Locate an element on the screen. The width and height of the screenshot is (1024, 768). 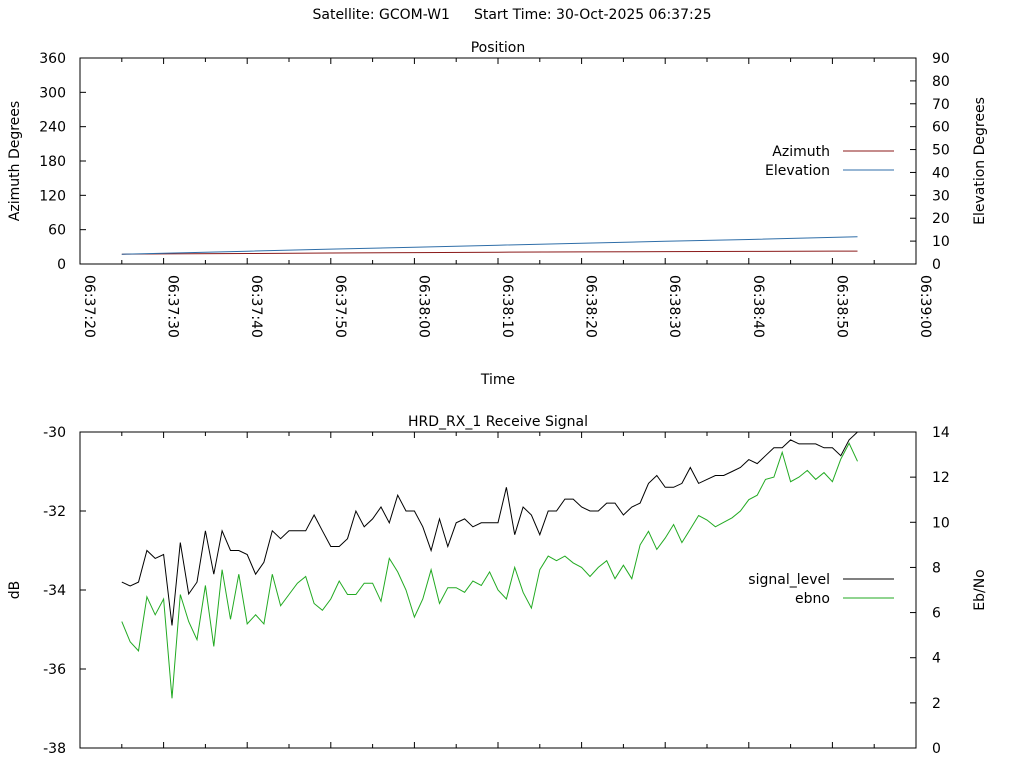
chart1-x-tick-label: 06:38:10 is located at coordinates (507, 306).